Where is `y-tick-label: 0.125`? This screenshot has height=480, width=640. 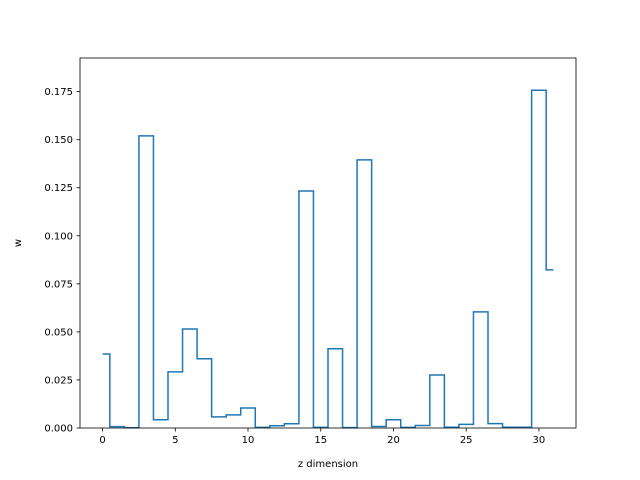
y-tick-label: 0.125 is located at coordinates (58, 188).